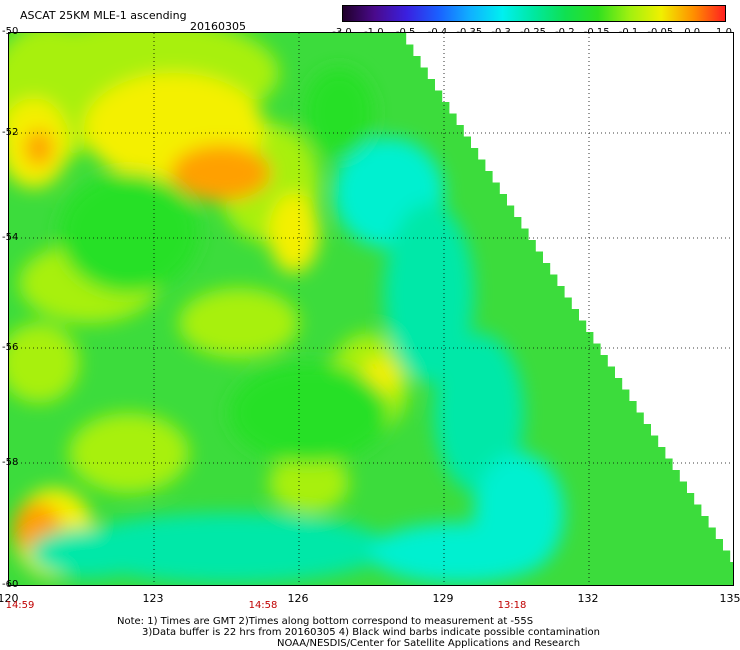 The image size is (740, 650). I want to click on lat-label: -60, so click(10, 584).